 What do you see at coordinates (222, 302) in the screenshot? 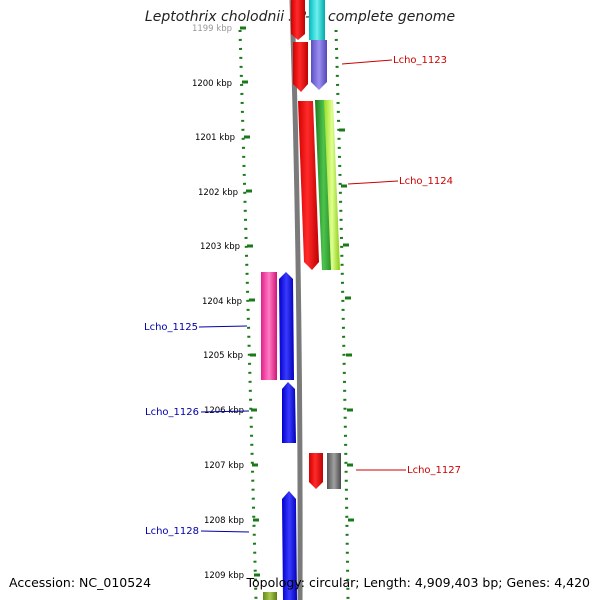
I see `scale-label-1204: 1204 kbp` at bounding box center [222, 302].